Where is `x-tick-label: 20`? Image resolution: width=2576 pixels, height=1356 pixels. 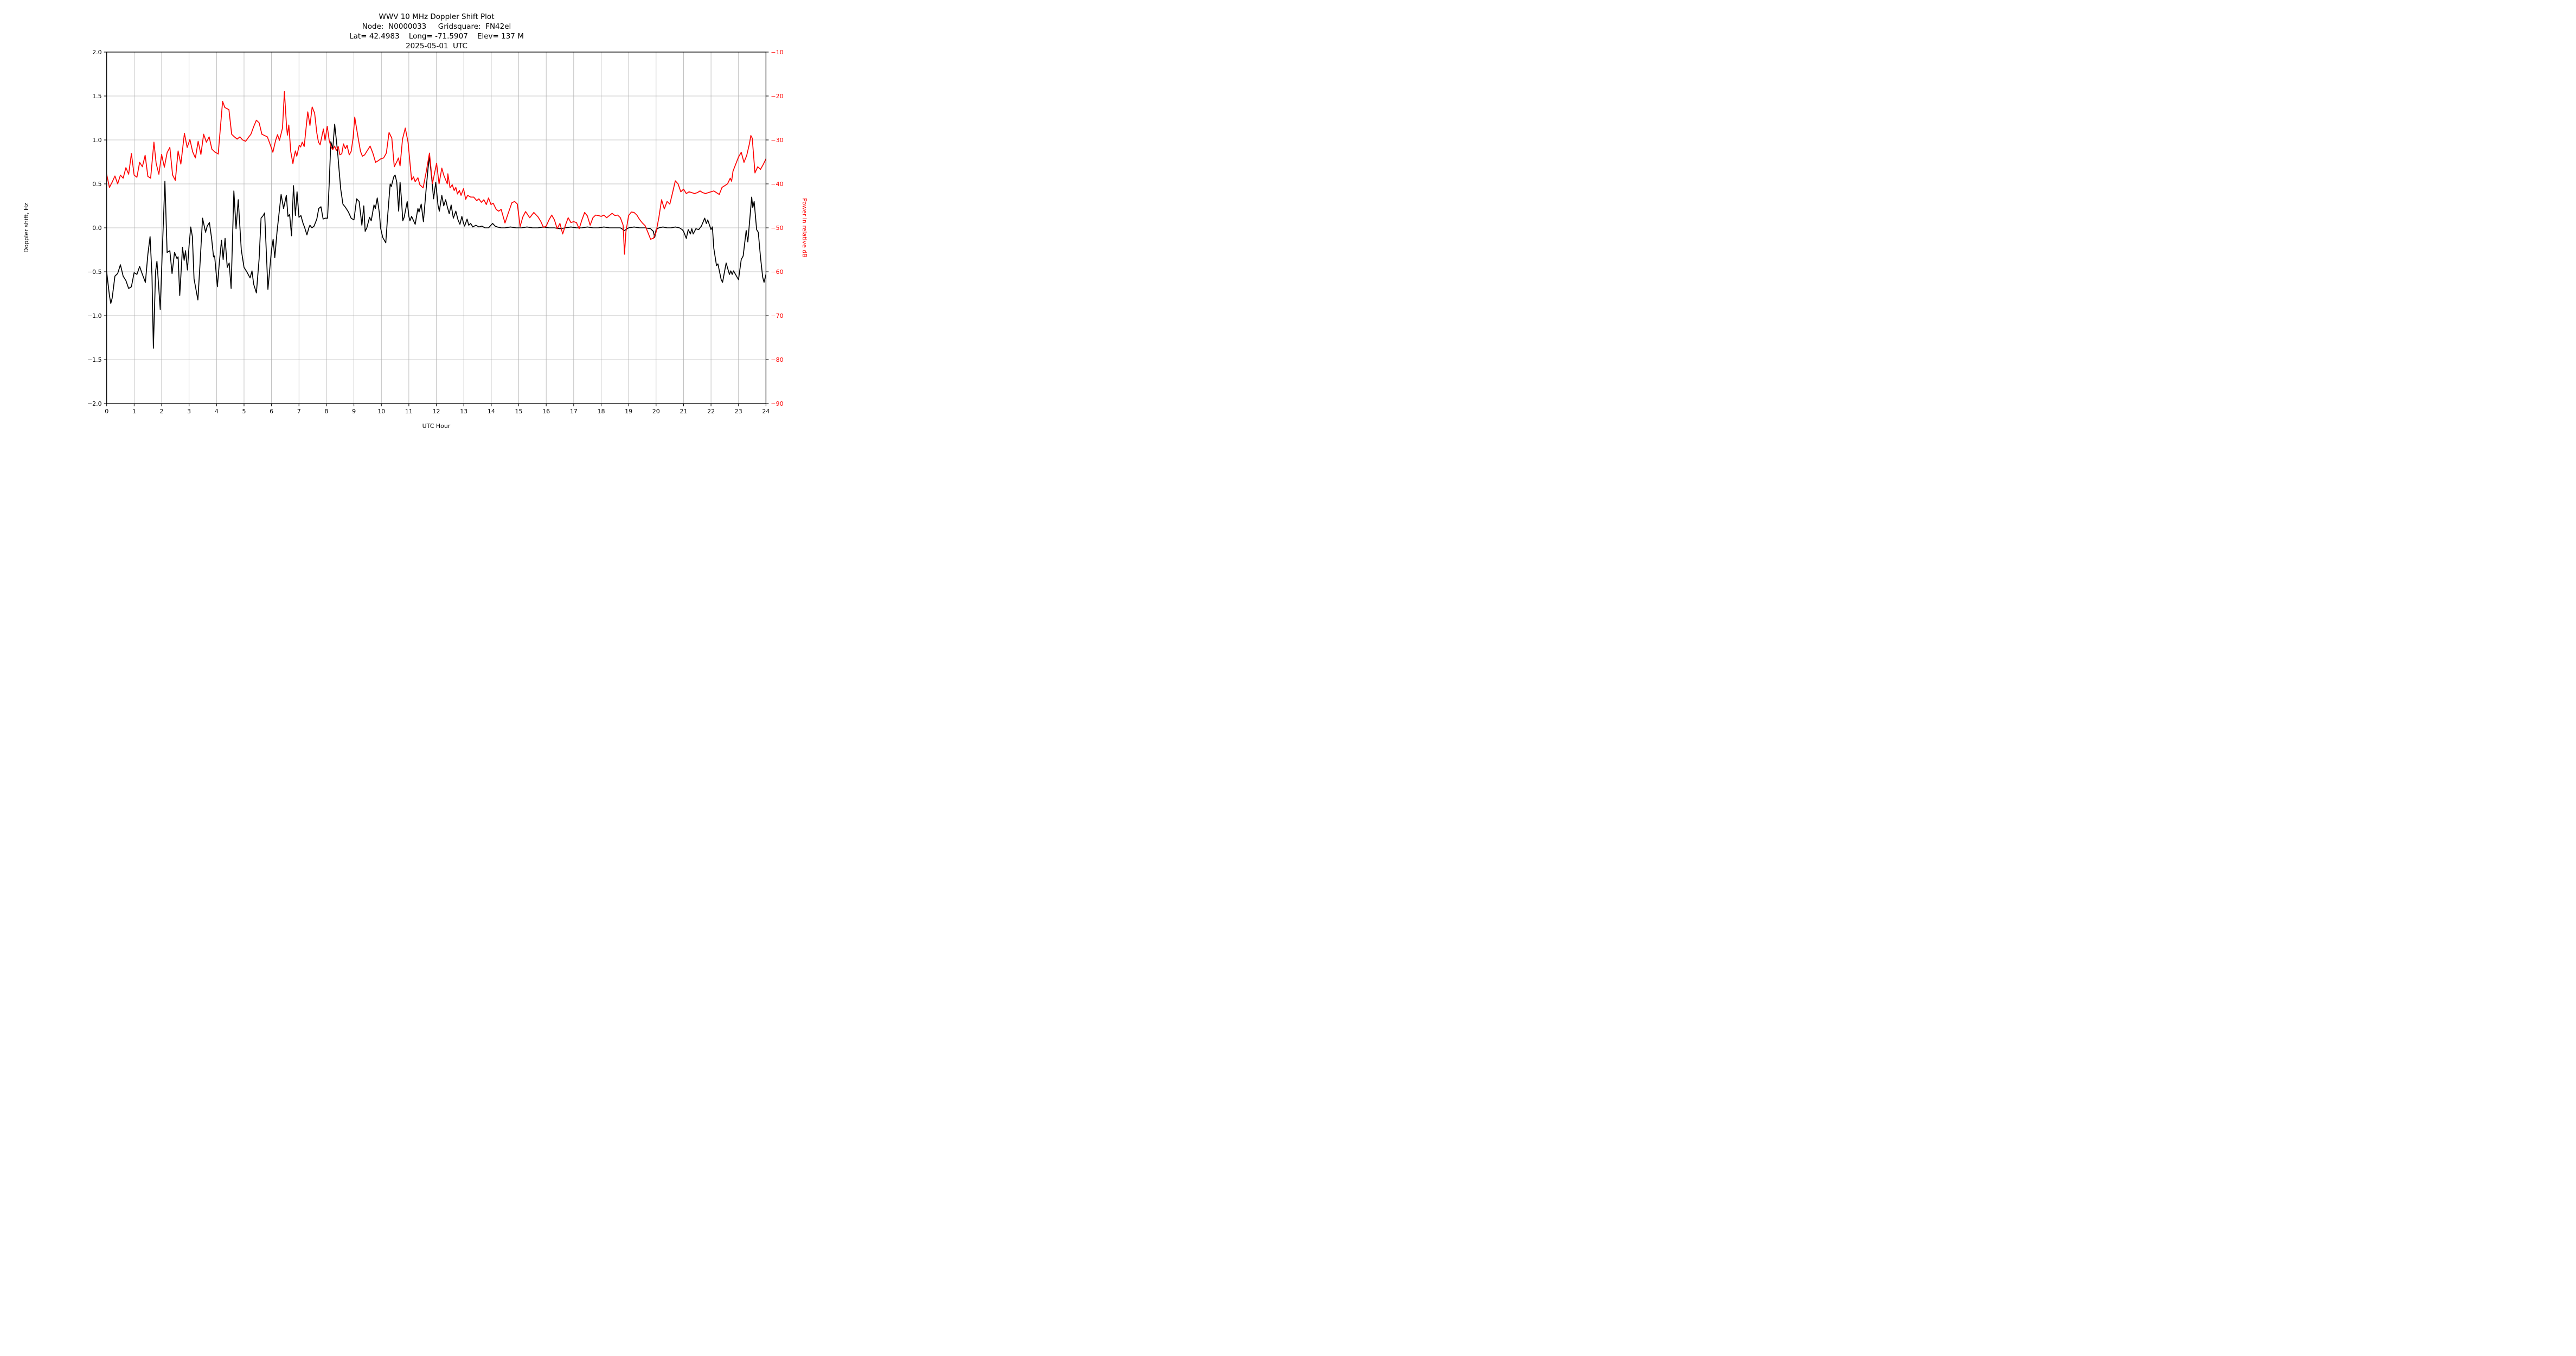 x-tick-label: 20 is located at coordinates (656, 411).